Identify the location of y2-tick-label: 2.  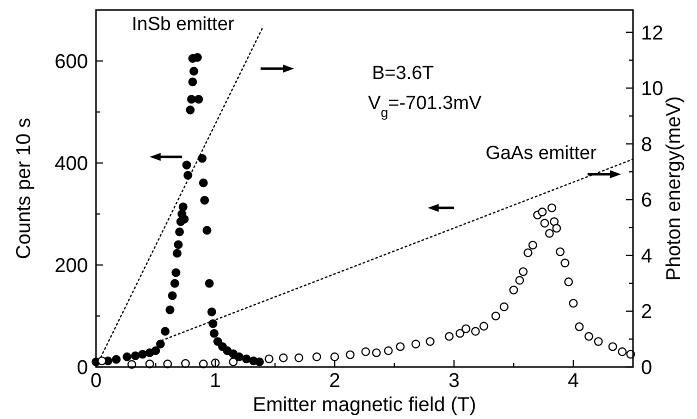
(646, 312).